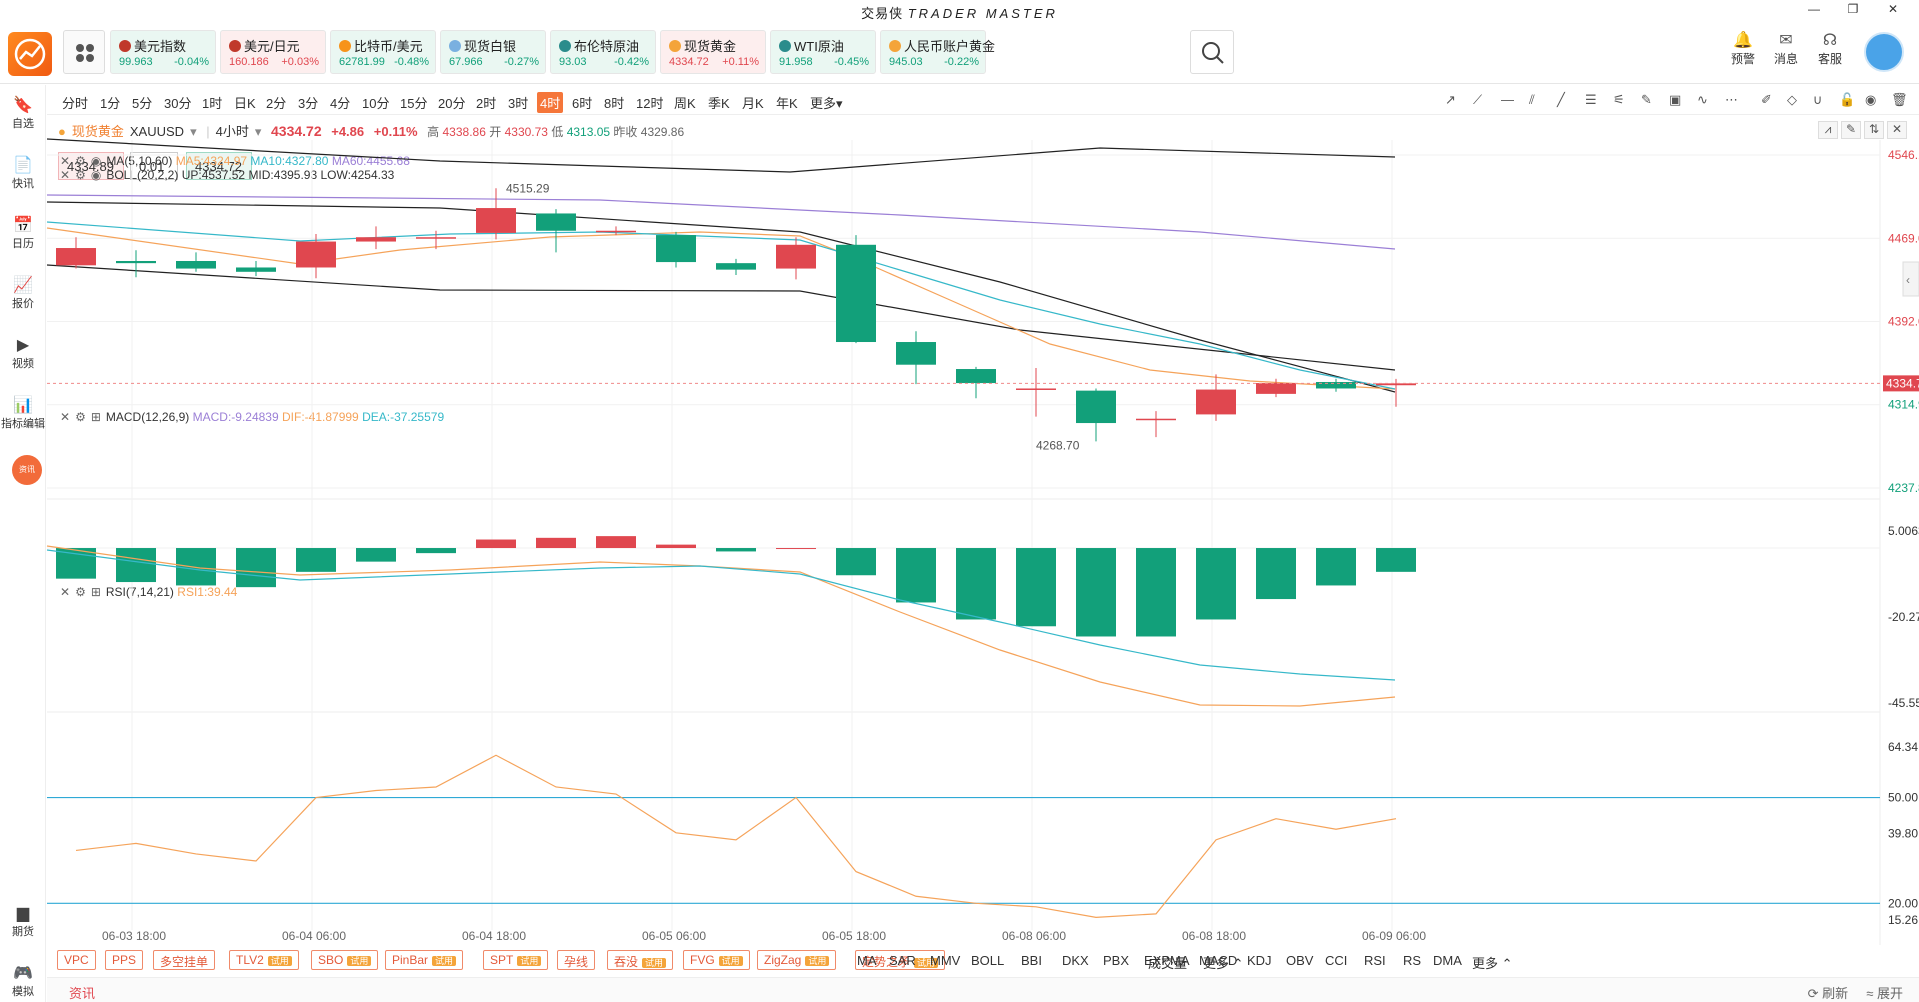 This screenshot has height=1002, width=1919. I want to click on indicator-button: PinBar 试用, so click(424, 960).